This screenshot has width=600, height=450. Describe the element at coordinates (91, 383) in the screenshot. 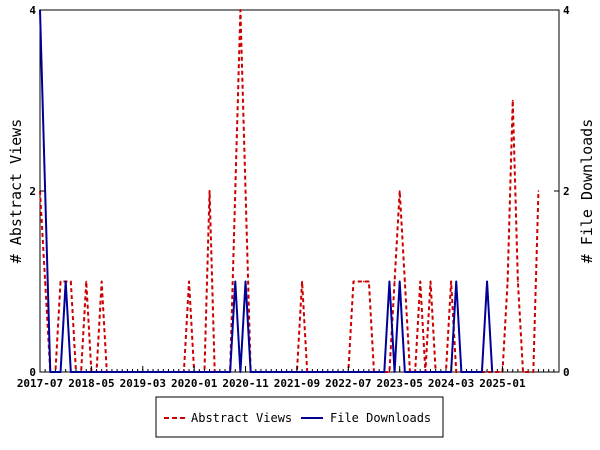

I see `x-tick-label: 2018-05` at that location.